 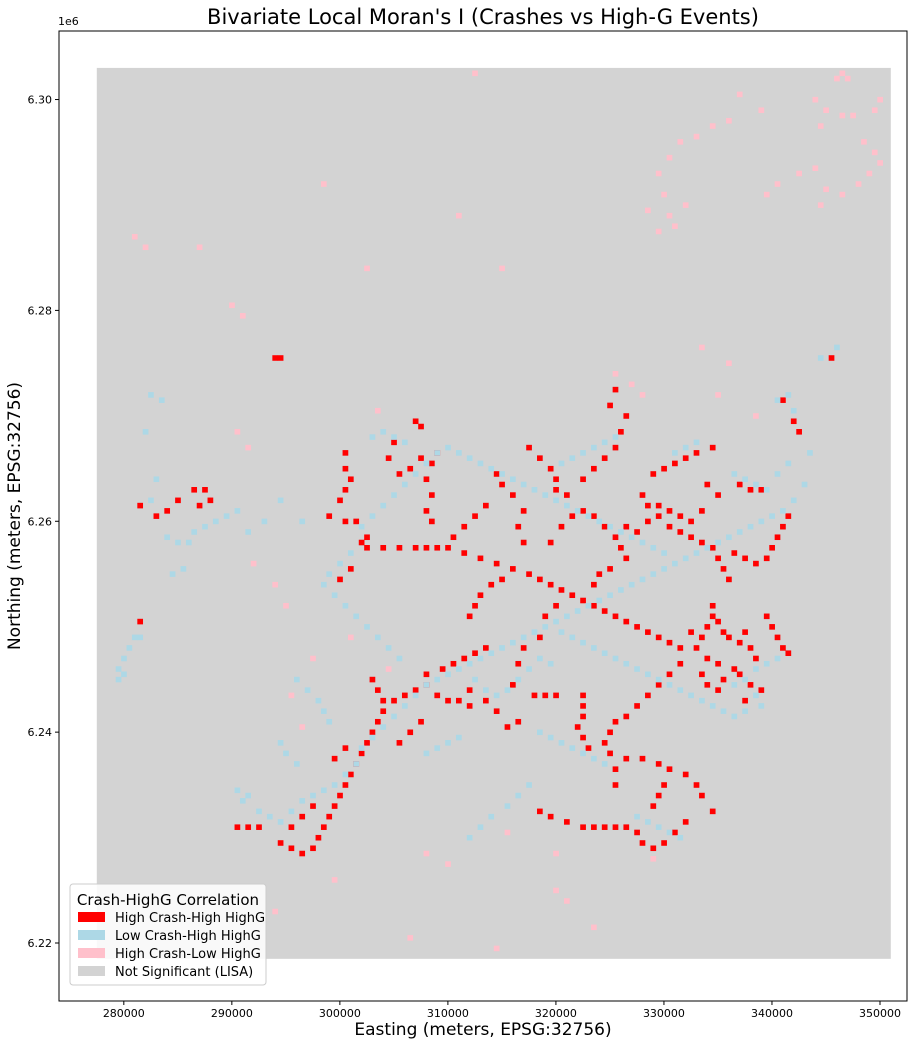 What do you see at coordinates (40, 310) in the screenshot?
I see `y-tick-label: 6.28` at bounding box center [40, 310].